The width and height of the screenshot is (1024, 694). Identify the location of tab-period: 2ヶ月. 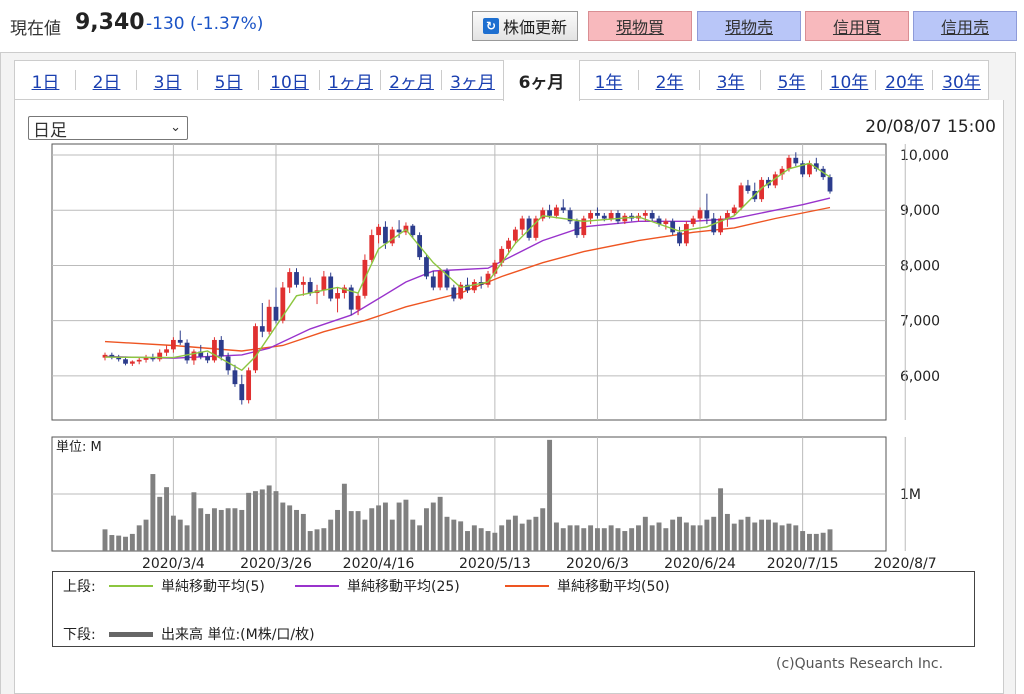
(411, 80).